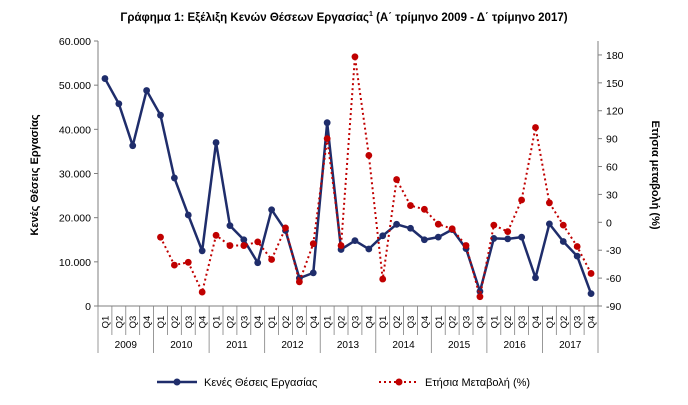 This screenshot has height=405, width=688. Describe the element at coordinates (177, 382) in the screenshot. I see `legend-marker-vacancies` at that location.